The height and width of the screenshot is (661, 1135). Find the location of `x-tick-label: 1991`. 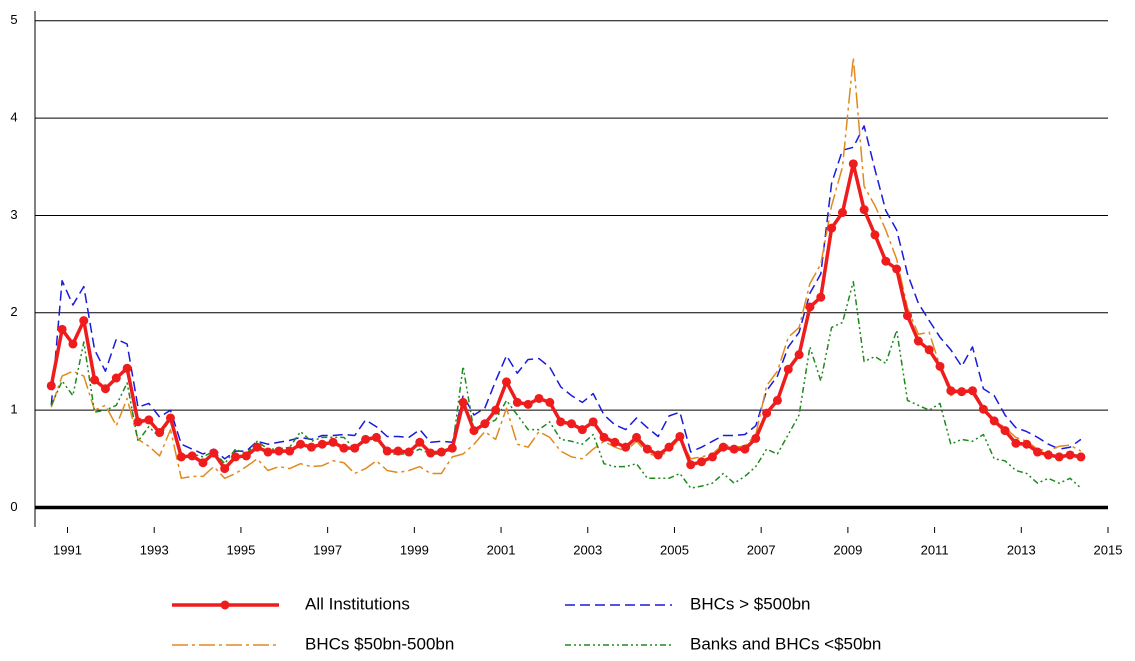

x-tick-label: 1991 is located at coordinates (67, 549).